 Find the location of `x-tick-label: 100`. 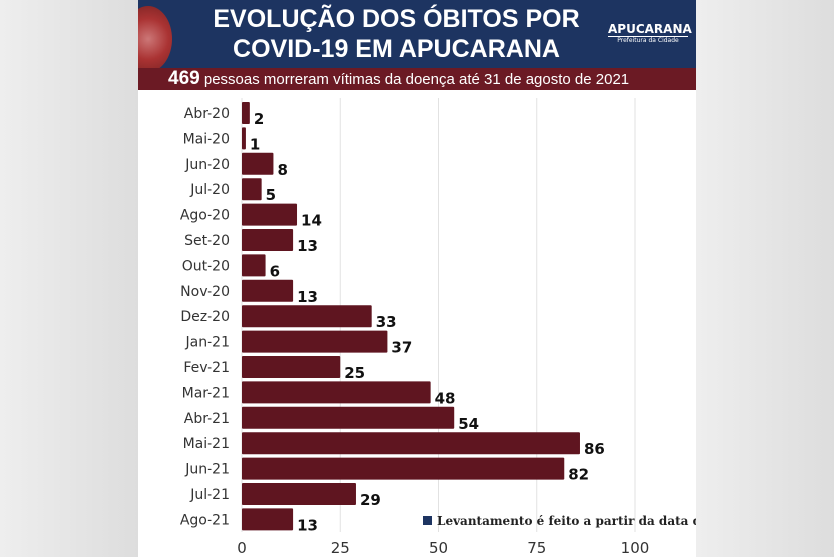

x-tick-label: 100 is located at coordinates (635, 548).